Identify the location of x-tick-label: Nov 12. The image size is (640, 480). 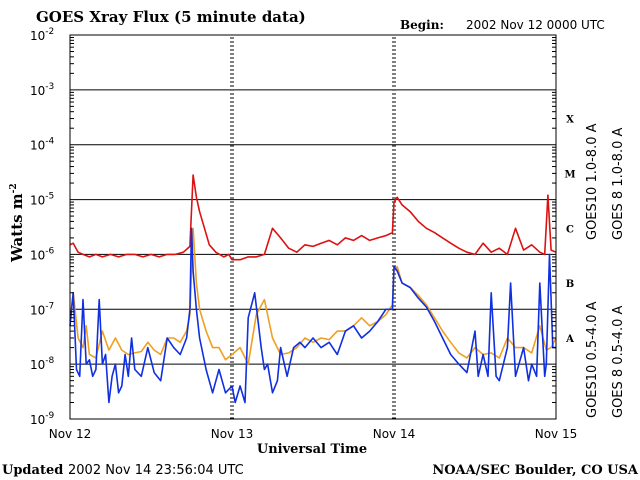
(70, 434).